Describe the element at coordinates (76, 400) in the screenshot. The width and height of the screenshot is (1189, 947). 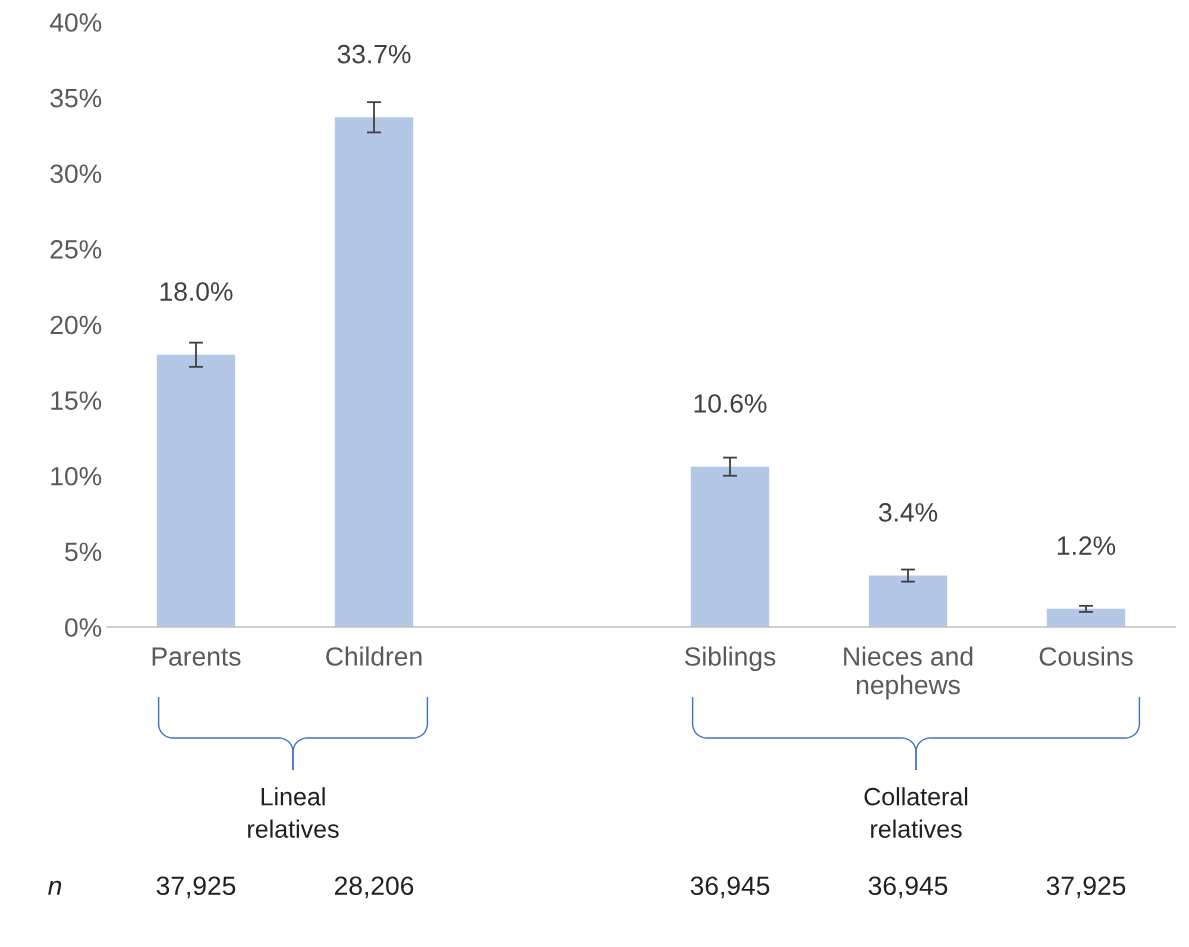
I see `y-tick-label: 15%` at that location.